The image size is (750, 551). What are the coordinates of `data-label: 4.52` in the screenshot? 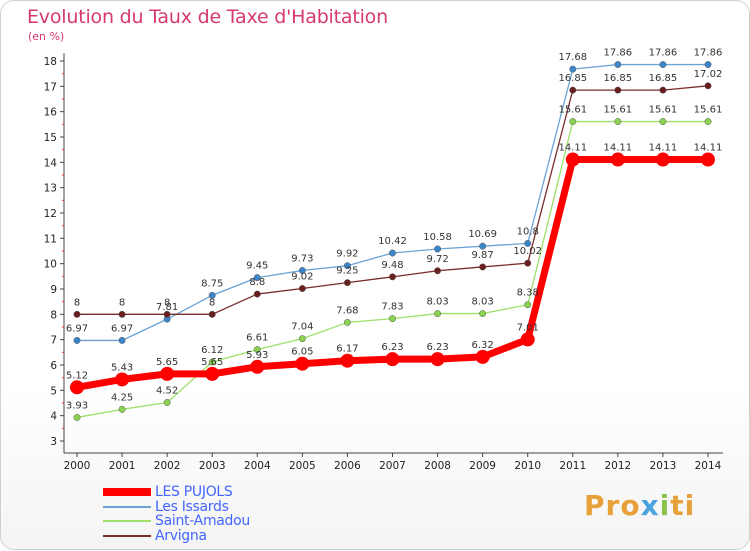 It's located at (167, 390).